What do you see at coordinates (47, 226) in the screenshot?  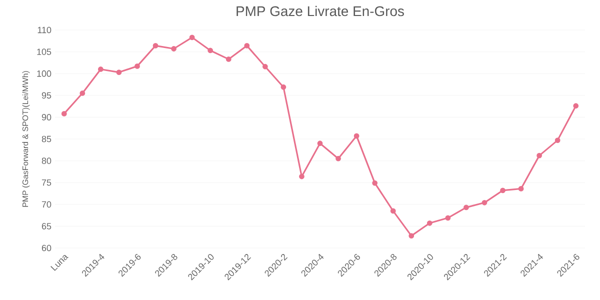 I see `y-tick-label: 65` at bounding box center [47, 226].